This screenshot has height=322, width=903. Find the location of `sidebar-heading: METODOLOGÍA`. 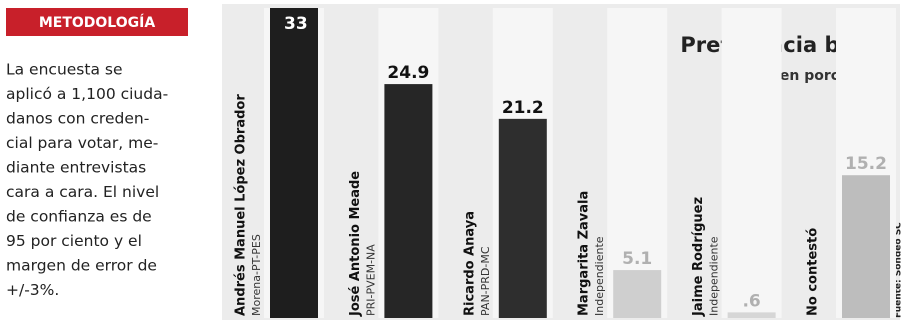

sidebar-heading: METODOLOGÍA is located at coordinates (97, 22).